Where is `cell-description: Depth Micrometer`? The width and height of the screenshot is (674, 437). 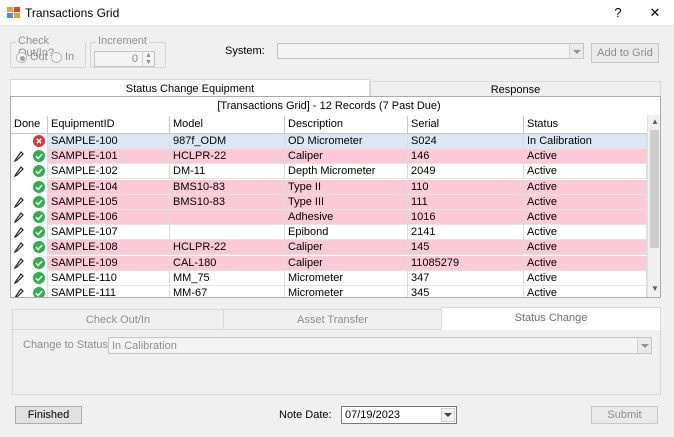
cell-description: Depth Micrometer is located at coordinates (346, 172).